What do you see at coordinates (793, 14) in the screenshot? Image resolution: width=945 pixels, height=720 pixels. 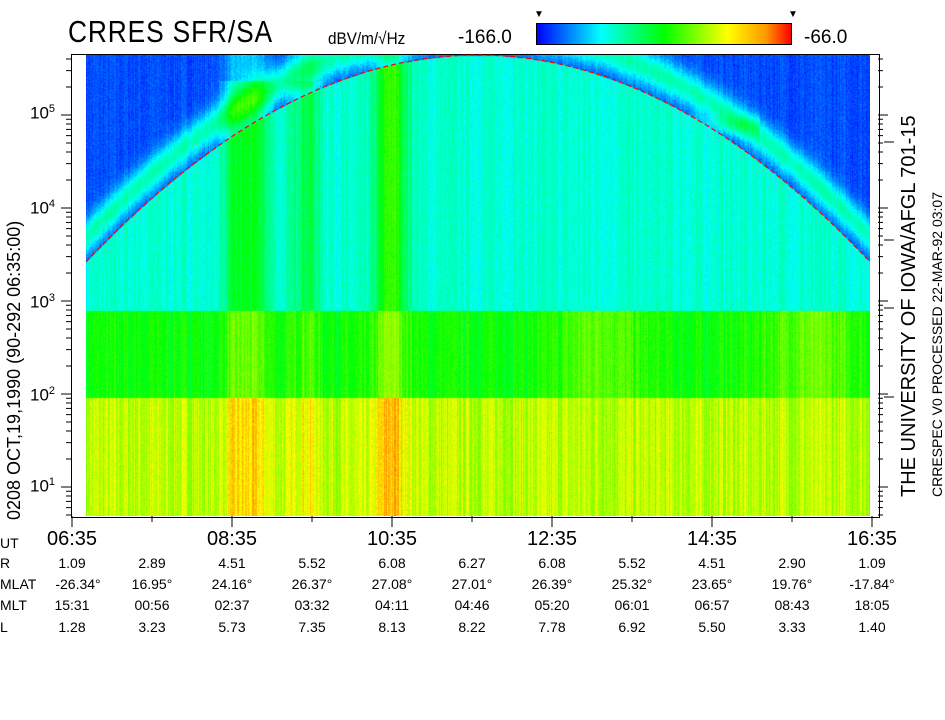 I see `colorbar-max-marker-icon: ▼` at bounding box center [793, 14].